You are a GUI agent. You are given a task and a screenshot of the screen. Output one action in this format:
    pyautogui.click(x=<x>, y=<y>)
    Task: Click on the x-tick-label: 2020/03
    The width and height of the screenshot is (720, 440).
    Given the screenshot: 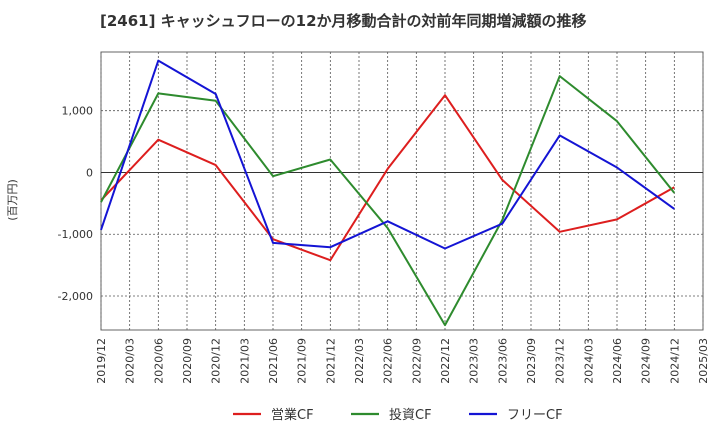 What is the action you would take?
    pyautogui.click(x=130, y=361)
    